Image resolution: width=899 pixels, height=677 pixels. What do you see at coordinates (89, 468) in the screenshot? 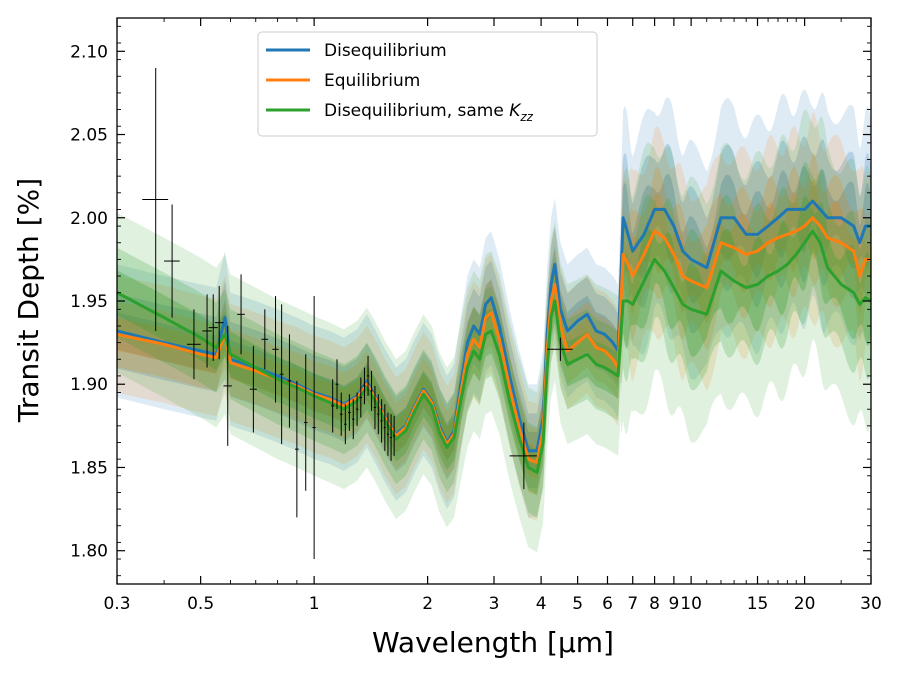
I see `y-tick-label: 1.85` at bounding box center [89, 468].